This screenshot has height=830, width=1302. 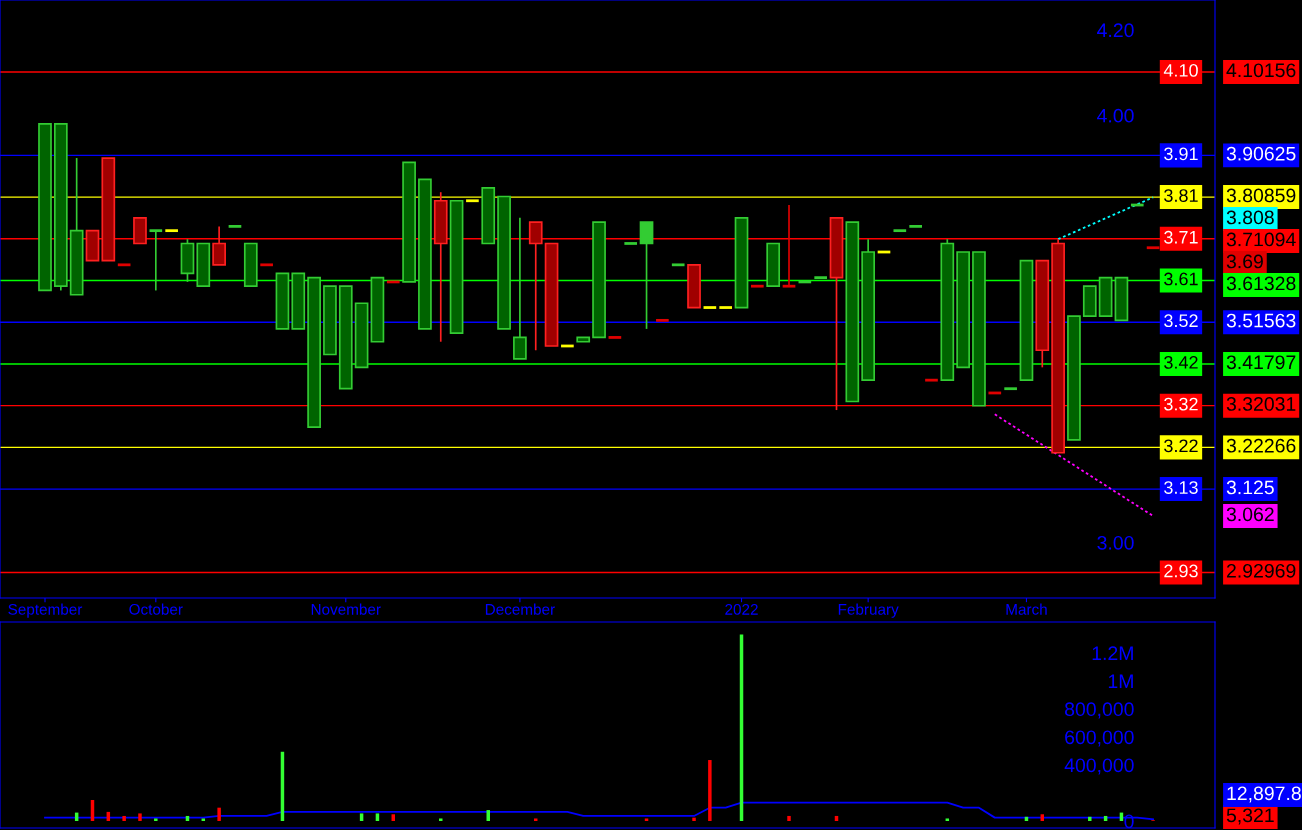 I want to click on ref-line-label: 3.91, so click(x=1181, y=154).